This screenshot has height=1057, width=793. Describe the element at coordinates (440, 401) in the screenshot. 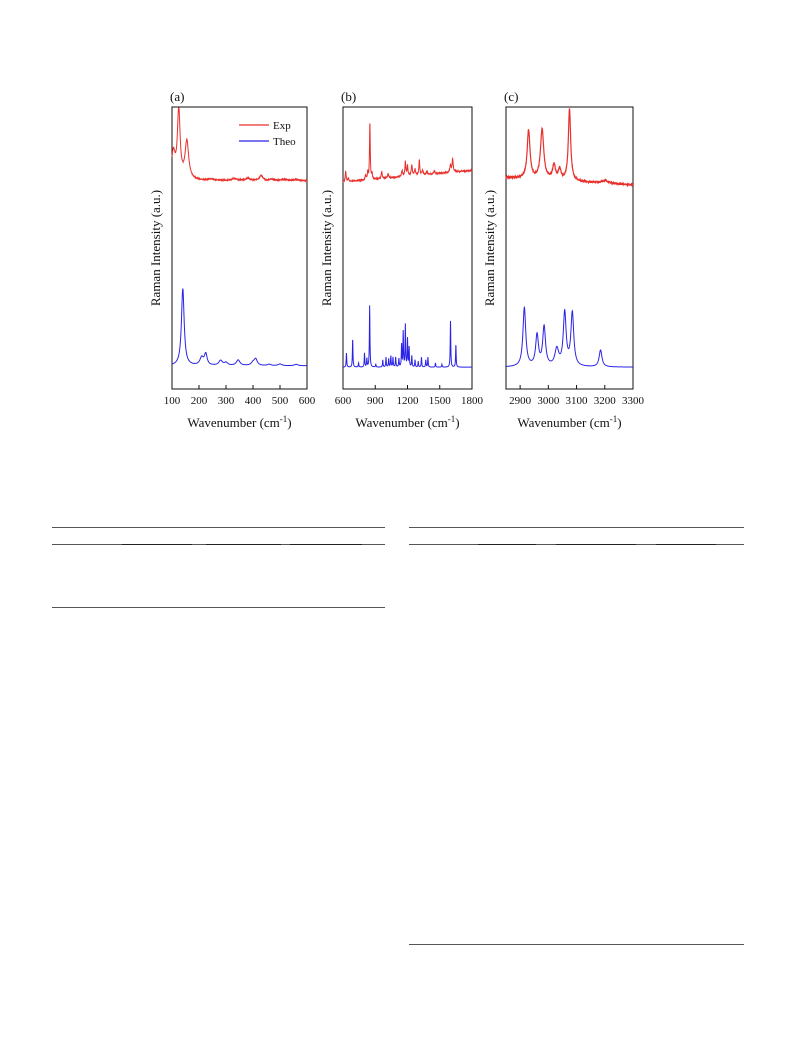

I see `x-tick-label: 1500` at that location.